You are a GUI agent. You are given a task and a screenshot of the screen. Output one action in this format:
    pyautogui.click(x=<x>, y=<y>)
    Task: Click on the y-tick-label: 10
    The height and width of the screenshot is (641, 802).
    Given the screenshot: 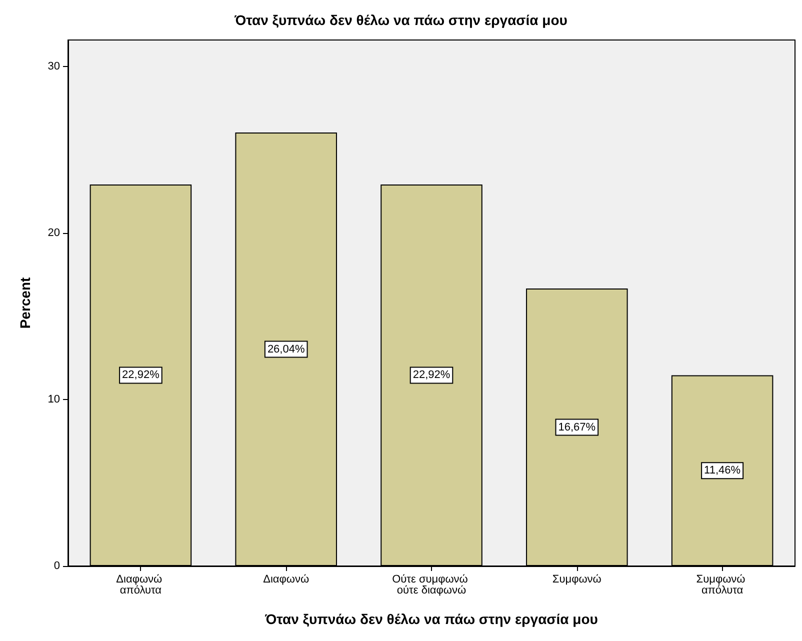 What is the action you would take?
    pyautogui.click(x=54, y=400)
    